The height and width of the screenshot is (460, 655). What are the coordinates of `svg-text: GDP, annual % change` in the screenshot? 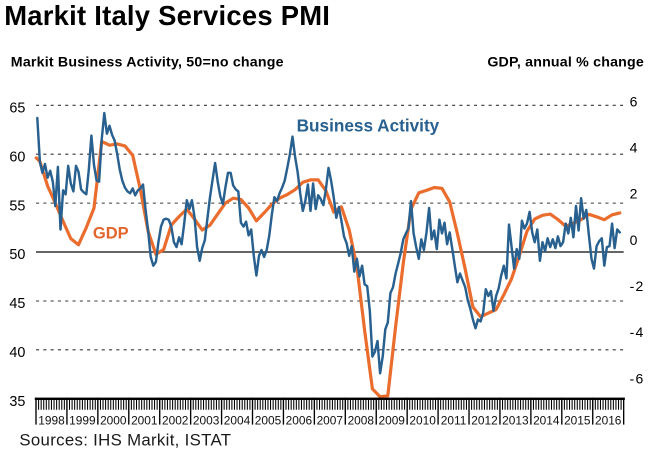 It's located at (565, 62).